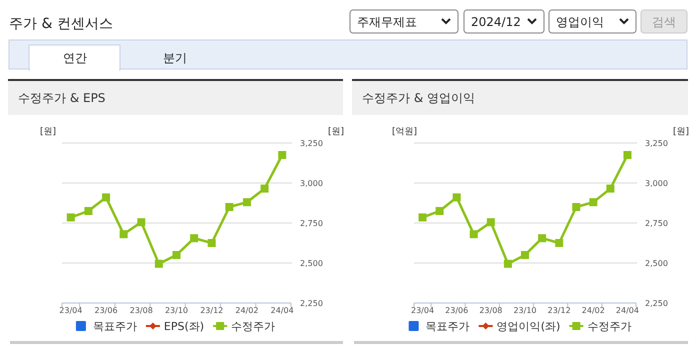  Describe the element at coordinates (175, 58) in the screenshot. I see `text: 분기` at that location.